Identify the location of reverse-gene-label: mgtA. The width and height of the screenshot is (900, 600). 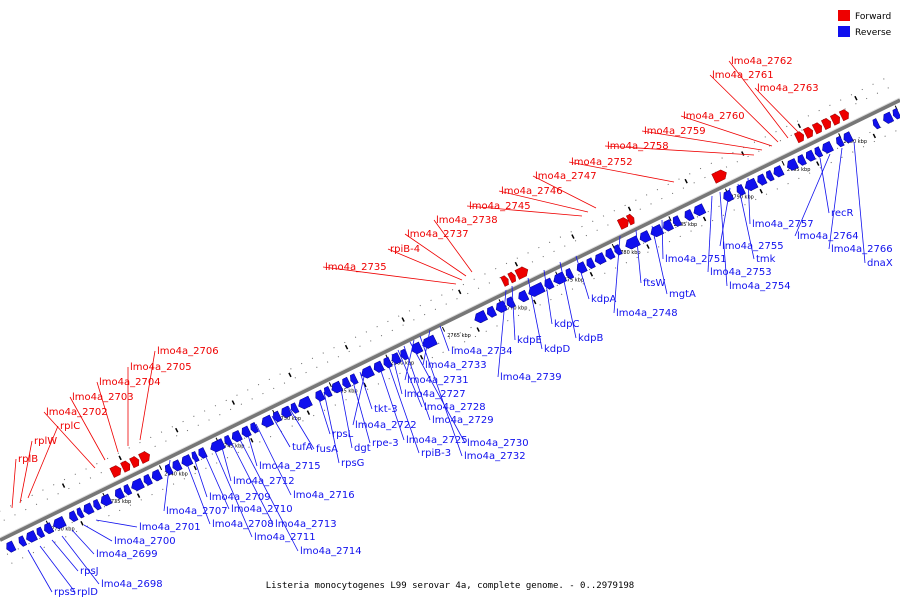
(682, 294).